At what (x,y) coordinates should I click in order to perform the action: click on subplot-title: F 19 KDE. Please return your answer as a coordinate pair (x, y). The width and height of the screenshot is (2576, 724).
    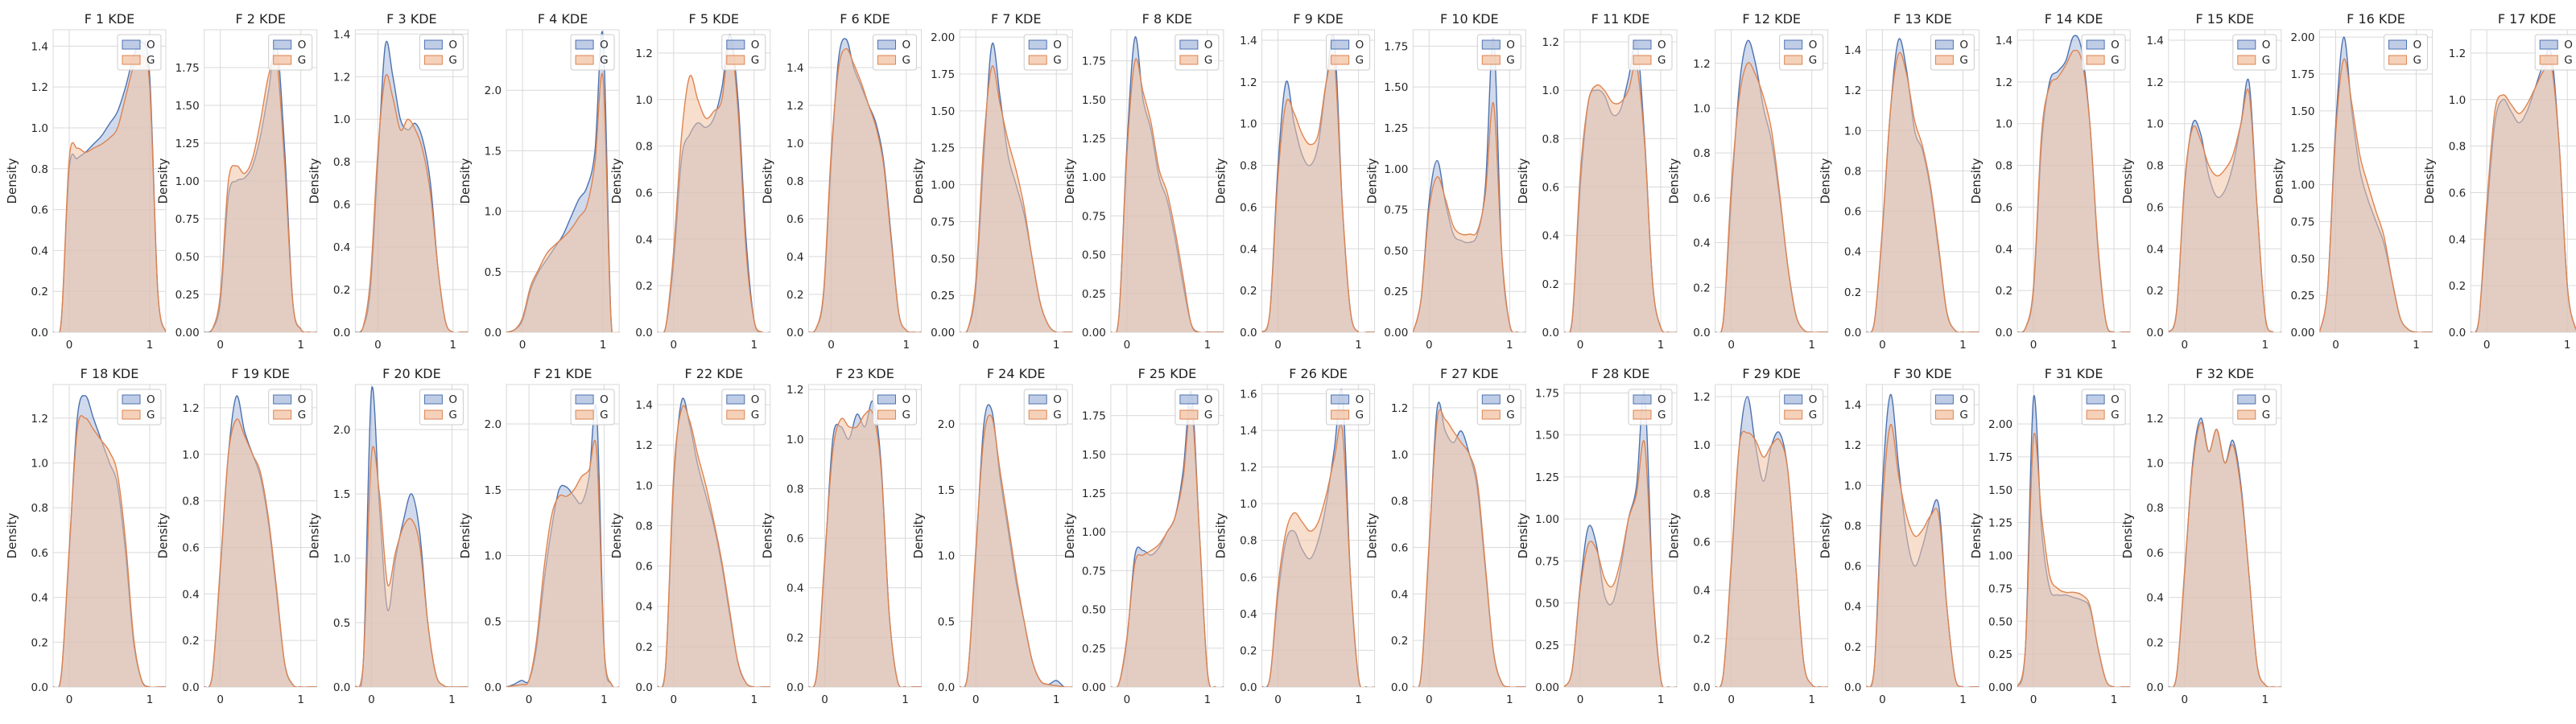
    Looking at the image, I should click on (260, 373).